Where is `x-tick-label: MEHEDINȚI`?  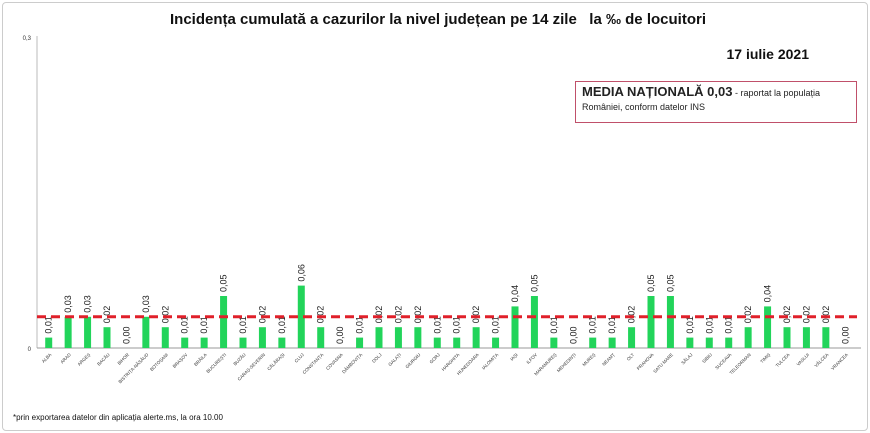 x-tick-label: MEHEDINȚI is located at coordinates (566, 362).